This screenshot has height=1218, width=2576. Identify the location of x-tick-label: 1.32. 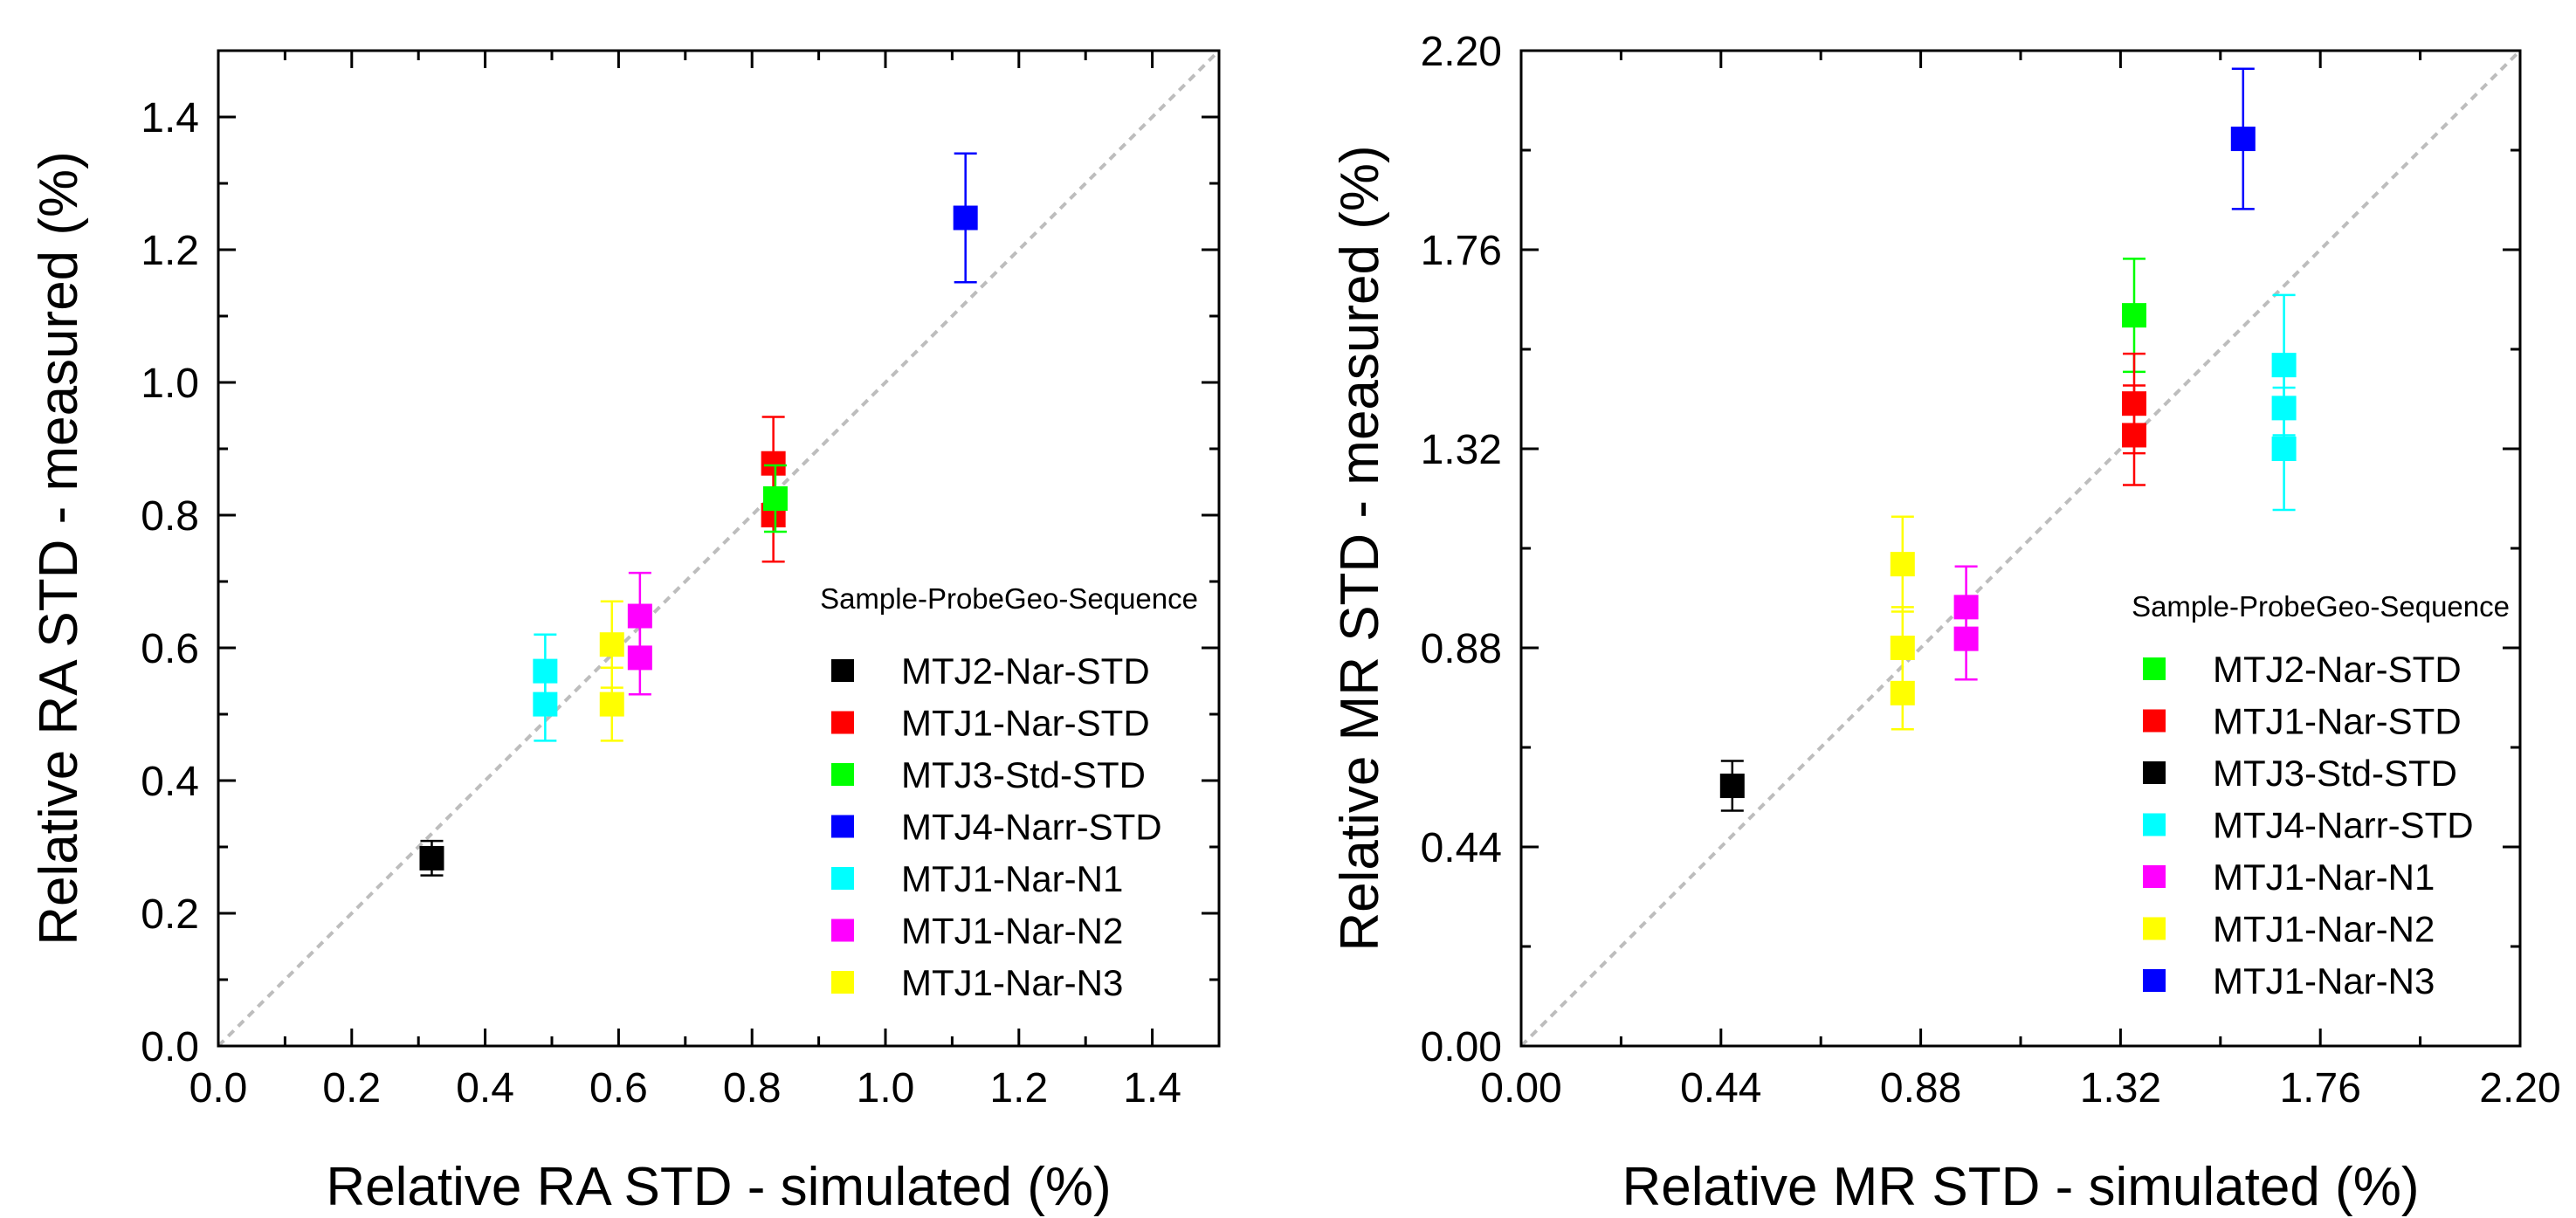
(2120, 1088).